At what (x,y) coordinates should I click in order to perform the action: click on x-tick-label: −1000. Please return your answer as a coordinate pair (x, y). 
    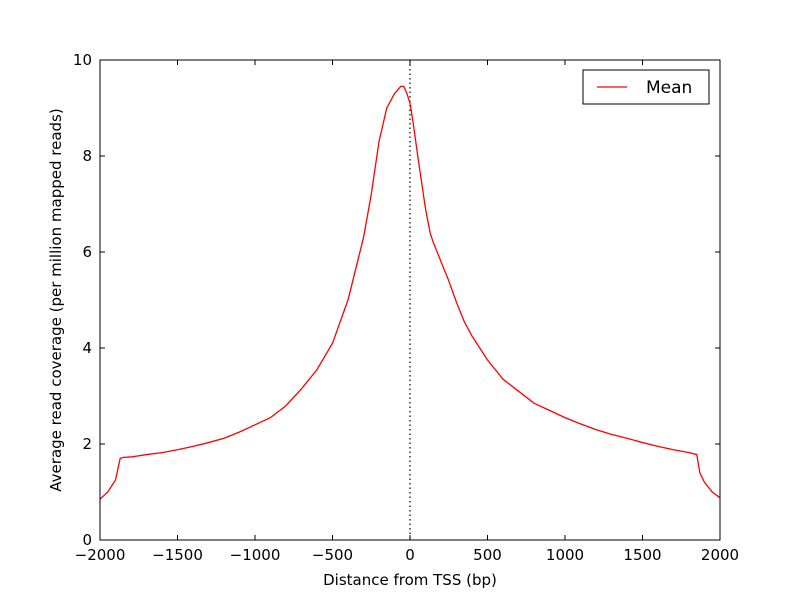
    Looking at the image, I should click on (255, 555).